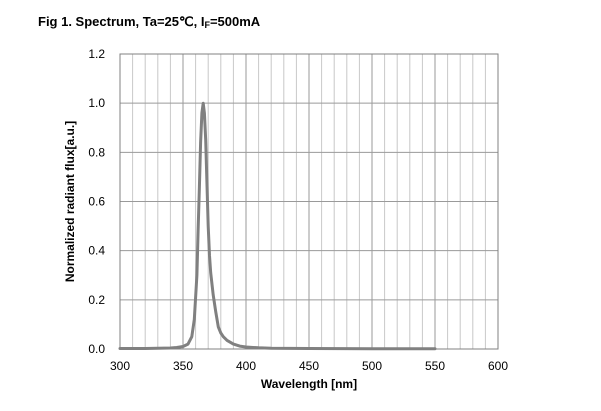 The height and width of the screenshot is (411, 601). I want to click on y-axis-label: Normalized radiant flux[a.u.], so click(70, 201).